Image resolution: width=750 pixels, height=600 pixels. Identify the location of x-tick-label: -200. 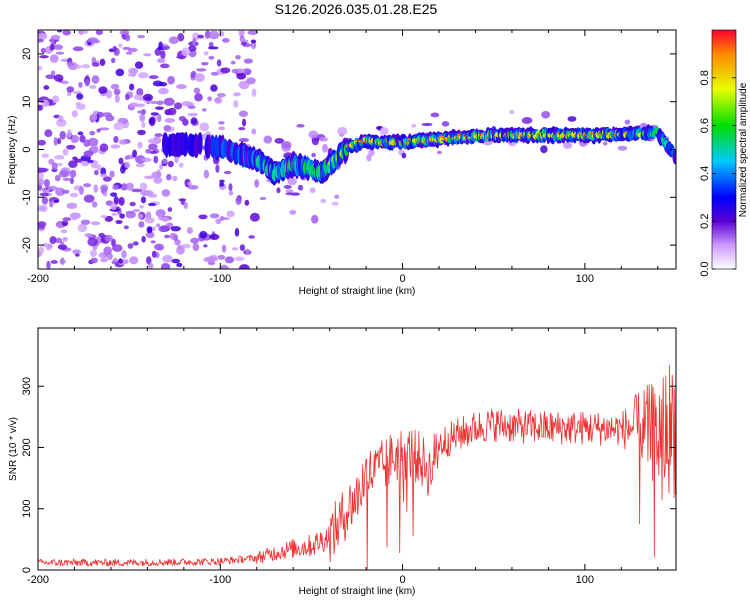
(38, 580).